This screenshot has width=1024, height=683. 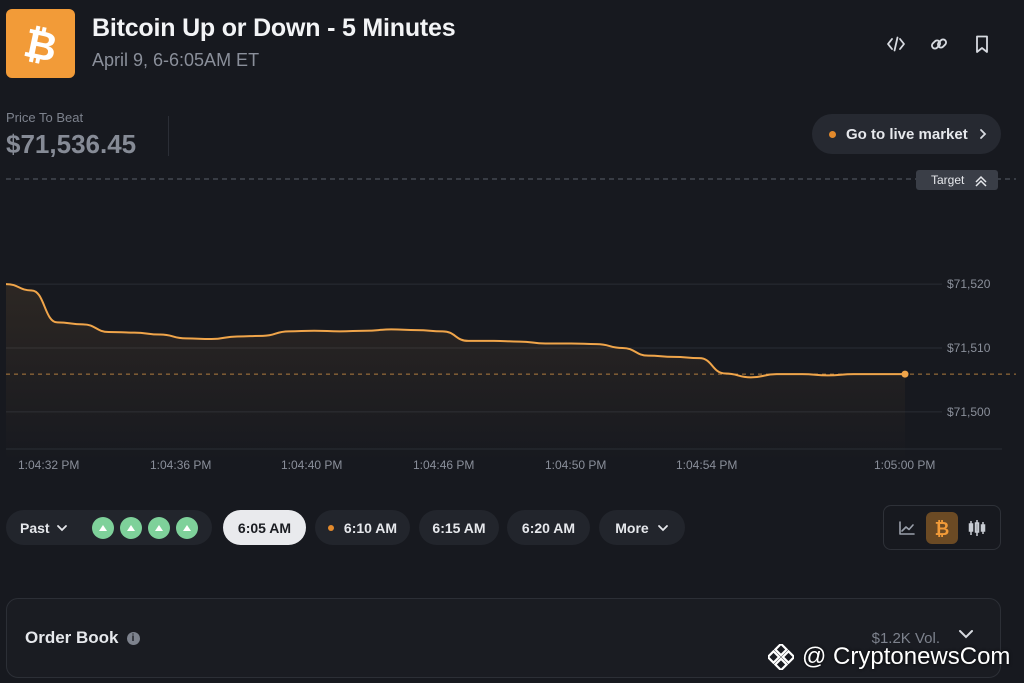 I want to click on chart-type-toggle: ₿, so click(x=942, y=527).